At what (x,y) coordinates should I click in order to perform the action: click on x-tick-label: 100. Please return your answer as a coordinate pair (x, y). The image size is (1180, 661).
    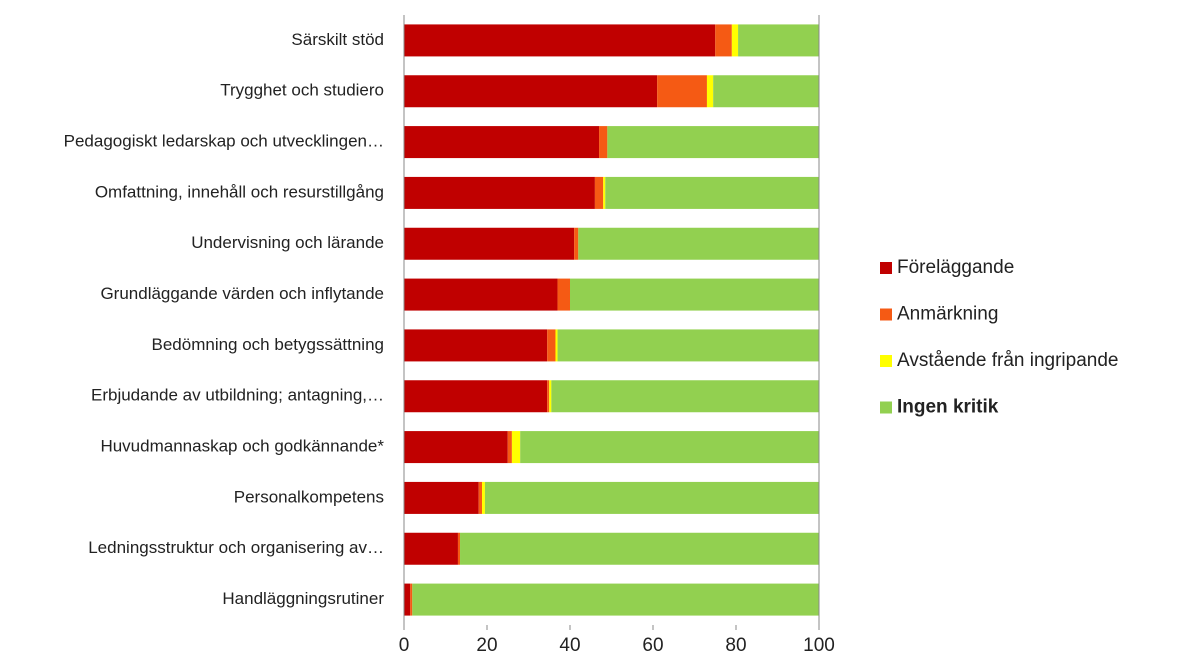
    Looking at the image, I should click on (819, 645).